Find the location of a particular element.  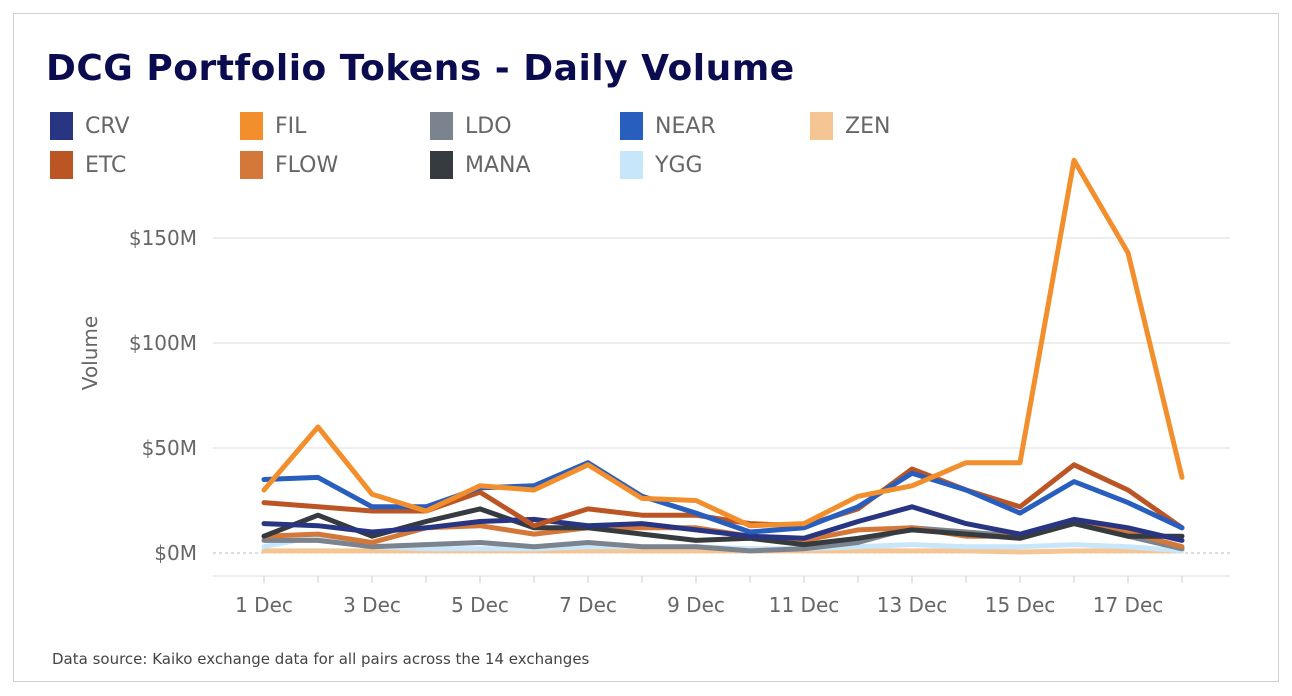

y-axis-label: Volume is located at coordinates (90, 353).